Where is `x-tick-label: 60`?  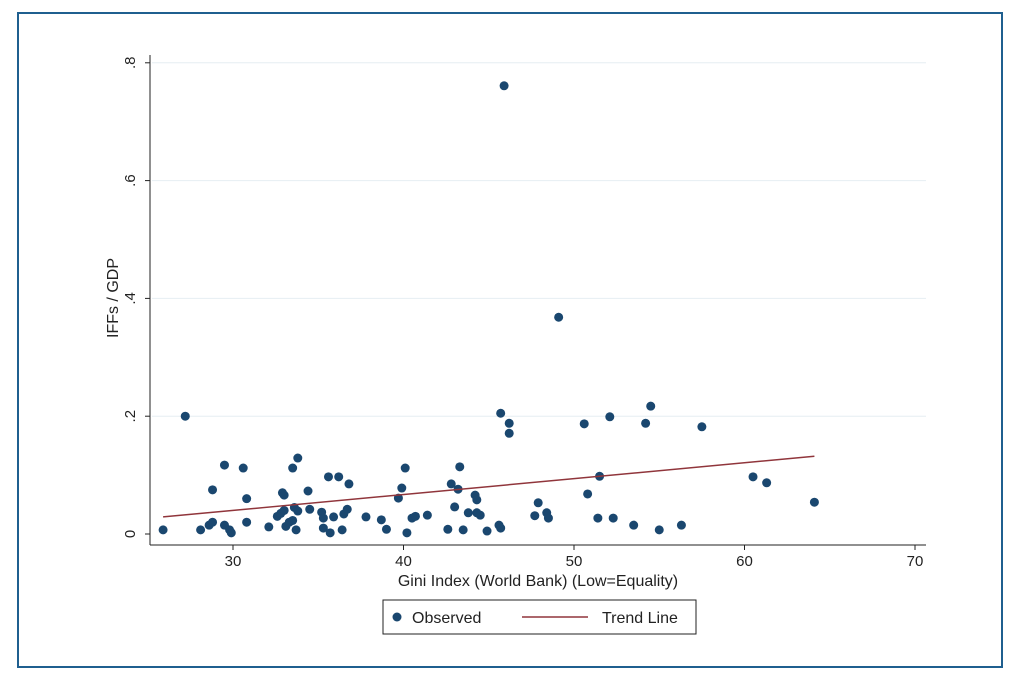
x-tick-label: 60 is located at coordinates (744, 561).